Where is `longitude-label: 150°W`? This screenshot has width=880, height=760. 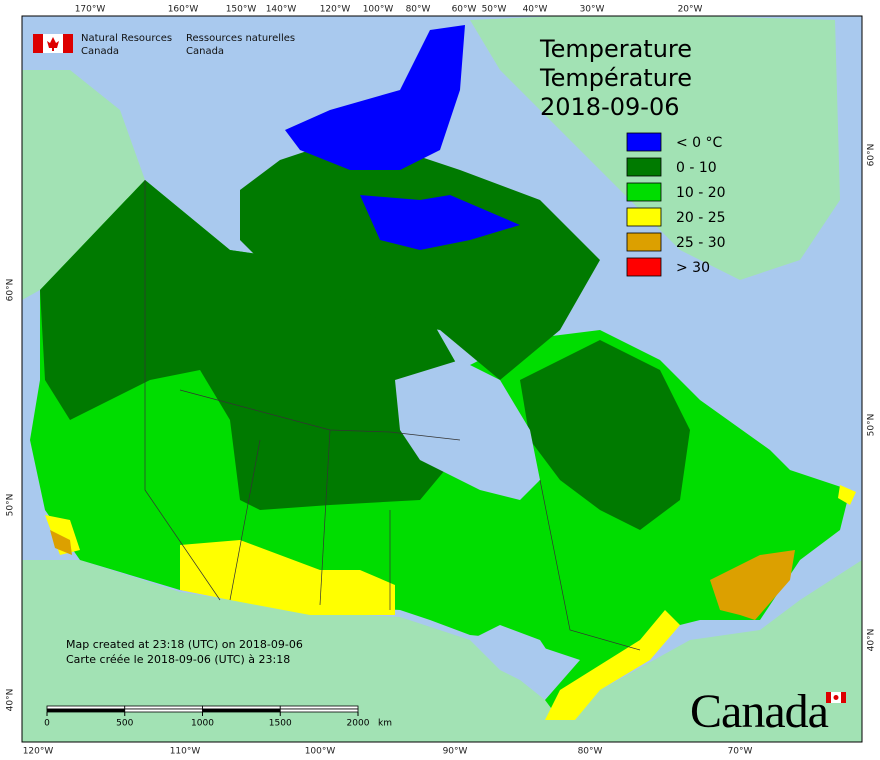 longitude-label: 150°W is located at coordinates (241, 10).